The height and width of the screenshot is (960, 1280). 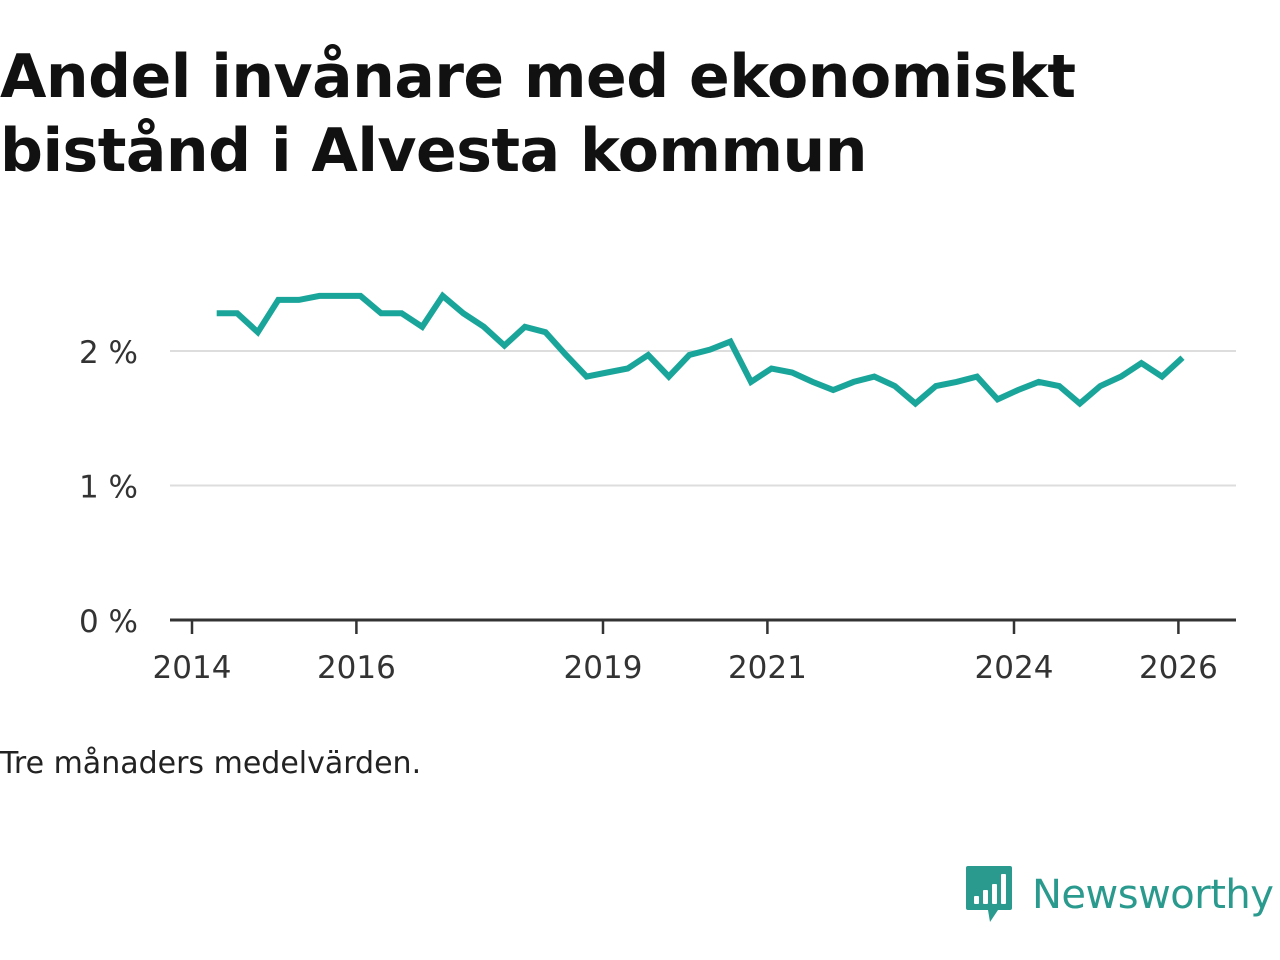 I want to click on x-tick-label: 2014, so click(x=192, y=668).